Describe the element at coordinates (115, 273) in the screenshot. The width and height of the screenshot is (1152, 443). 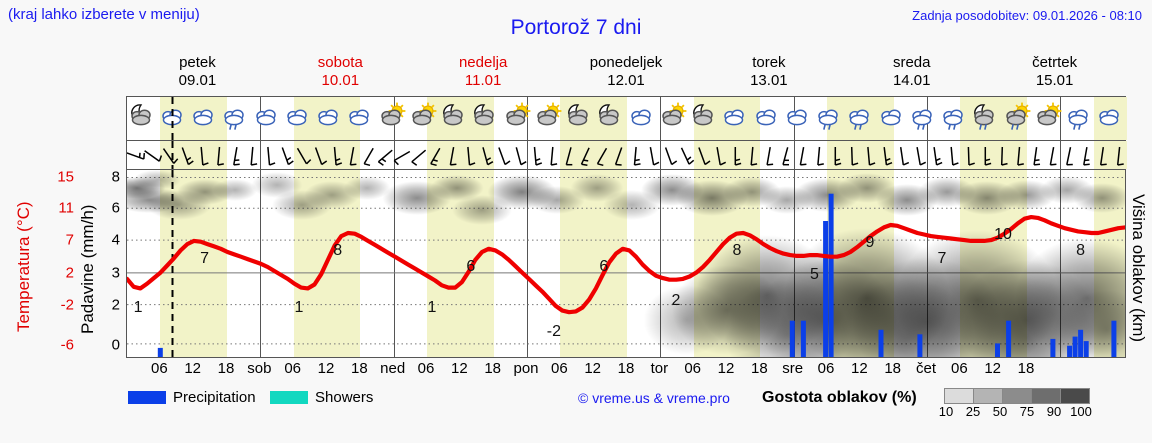
I see `precipitation-tick-3: 3` at that location.